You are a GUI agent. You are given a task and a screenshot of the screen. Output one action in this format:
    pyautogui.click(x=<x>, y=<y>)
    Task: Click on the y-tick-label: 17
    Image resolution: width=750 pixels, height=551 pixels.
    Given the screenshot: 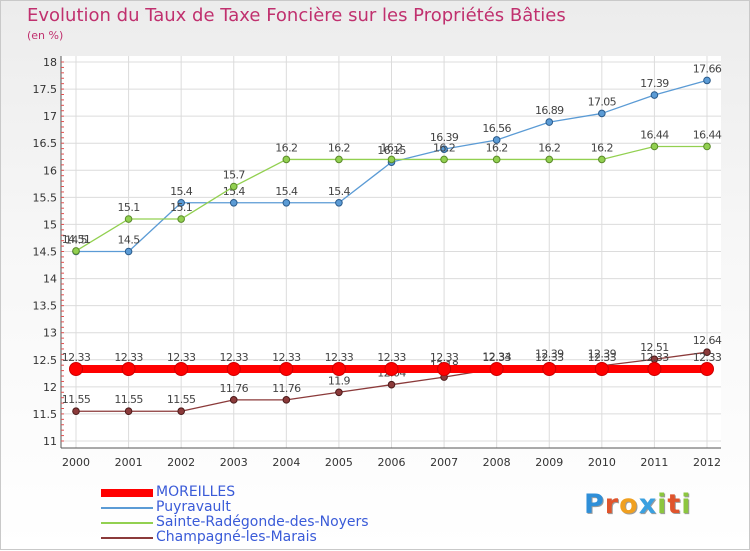 What is the action you would take?
    pyautogui.click(x=50, y=116)
    